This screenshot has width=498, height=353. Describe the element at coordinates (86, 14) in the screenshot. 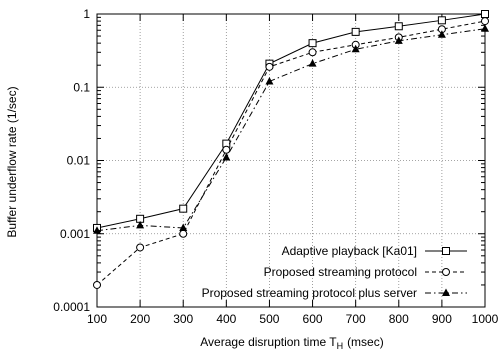

I see `y-tick-label: 1` at that location.